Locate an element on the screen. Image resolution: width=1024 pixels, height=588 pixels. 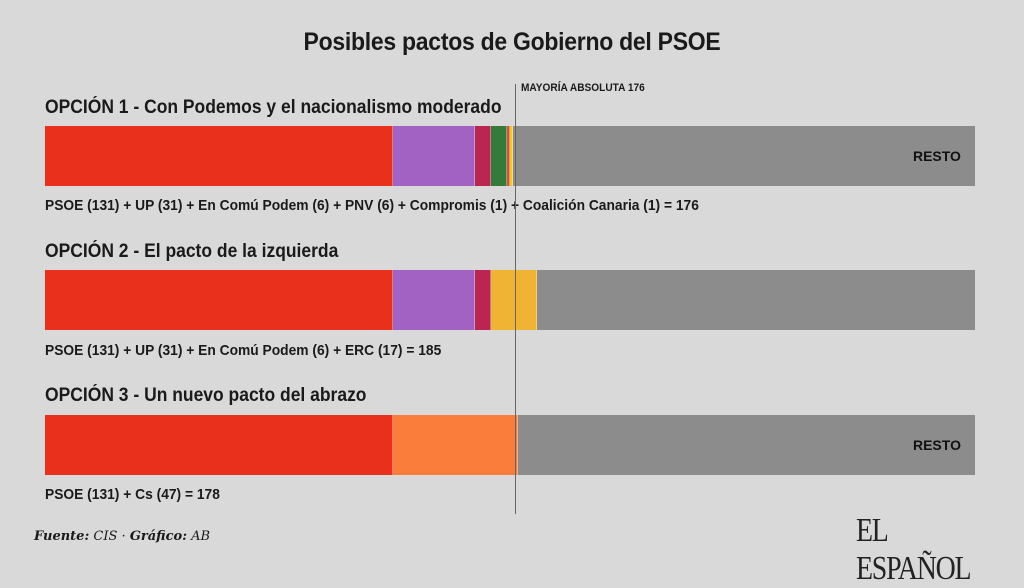
chart-title: Posibles pactos de Gobierno del PSOE is located at coordinates (512, 42).